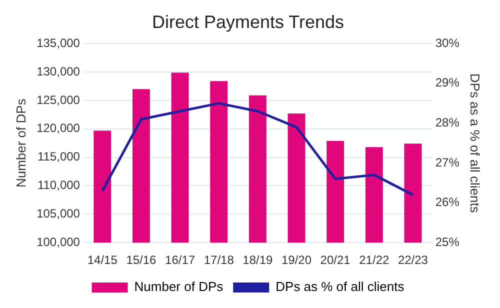  What do you see at coordinates (447, 241) in the screenshot?
I see `y2-tick-label: 25%` at bounding box center [447, 241].